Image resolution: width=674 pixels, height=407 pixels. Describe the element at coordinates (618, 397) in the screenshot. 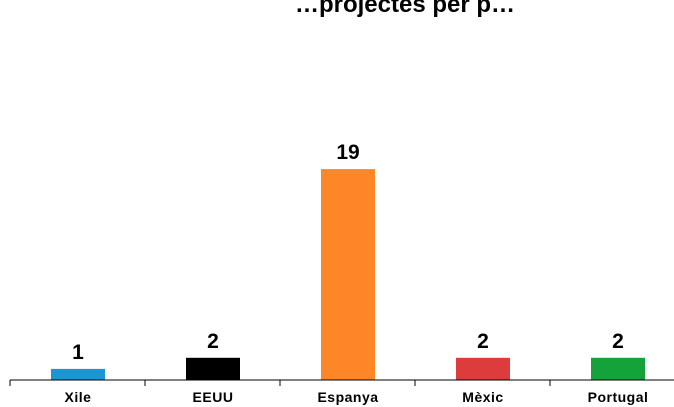

I see `x-tick-label-portugal: Portugal` at that location.